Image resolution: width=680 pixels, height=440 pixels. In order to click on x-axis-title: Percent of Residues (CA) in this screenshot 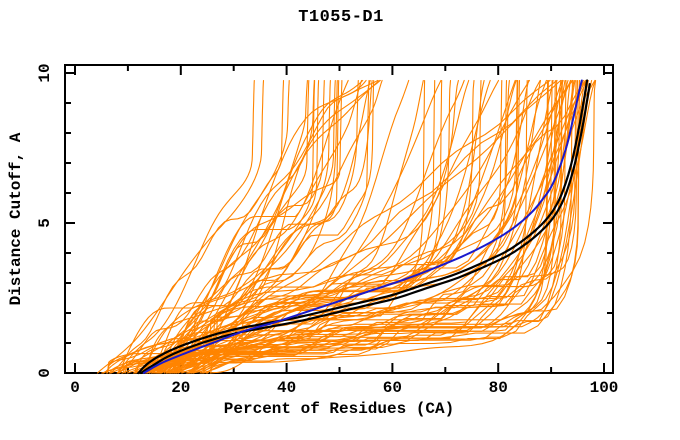, I will do `click(339, 409)`.